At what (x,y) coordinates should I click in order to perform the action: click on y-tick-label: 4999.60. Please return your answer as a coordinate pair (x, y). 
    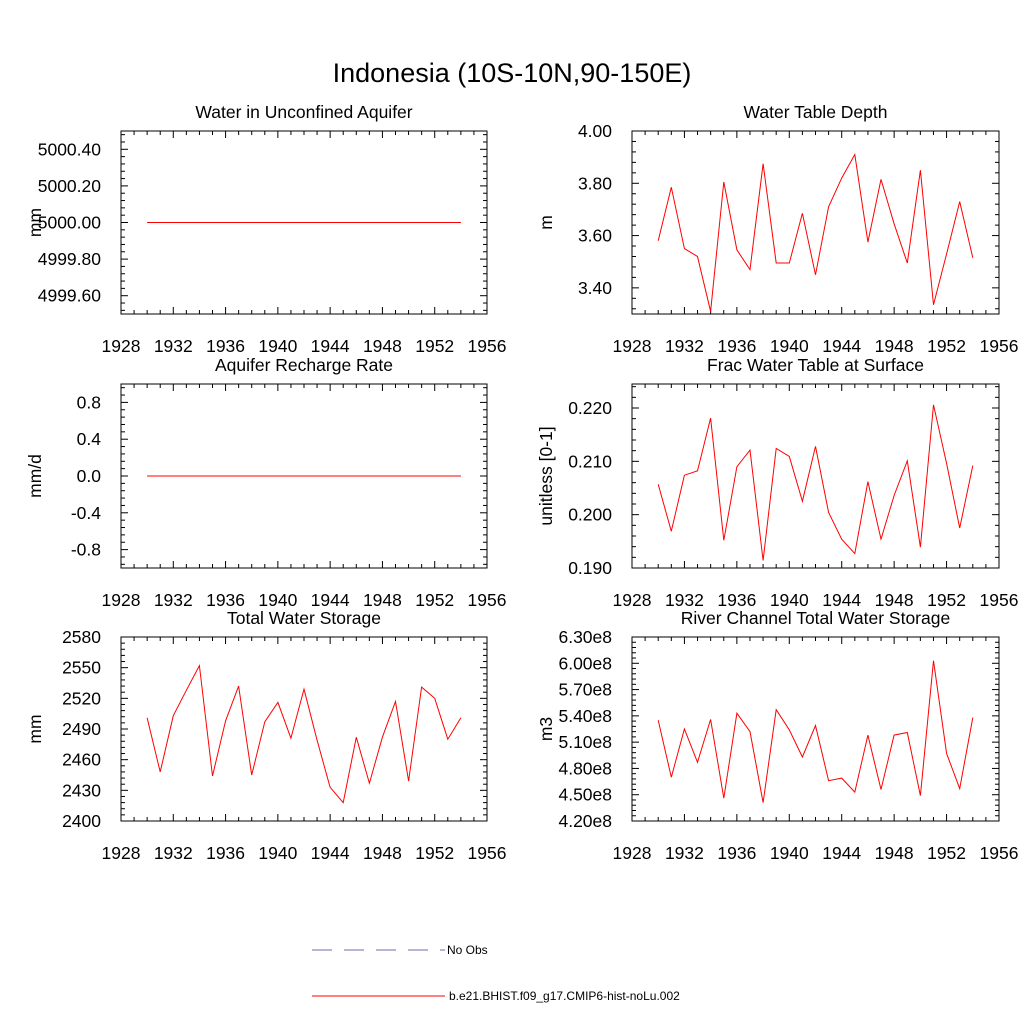
    Looking at the image, I should click on (70, 296).